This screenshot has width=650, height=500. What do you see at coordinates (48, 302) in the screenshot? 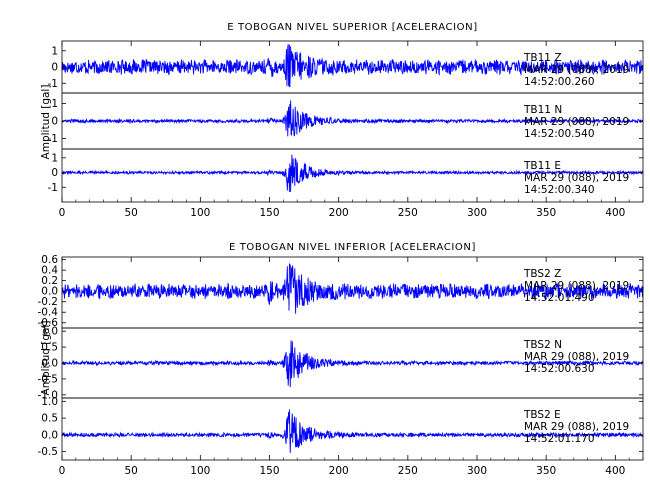
I see `y-tick-label: -0.2` at bounding box center [48, 302].